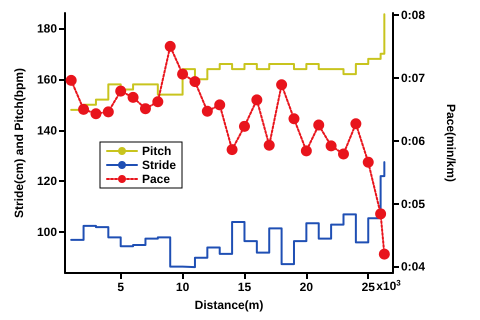 Image resolution: width=480 pixels, height=320 pixels. I want to click on legend-label: Pitch, so click(157, 151).